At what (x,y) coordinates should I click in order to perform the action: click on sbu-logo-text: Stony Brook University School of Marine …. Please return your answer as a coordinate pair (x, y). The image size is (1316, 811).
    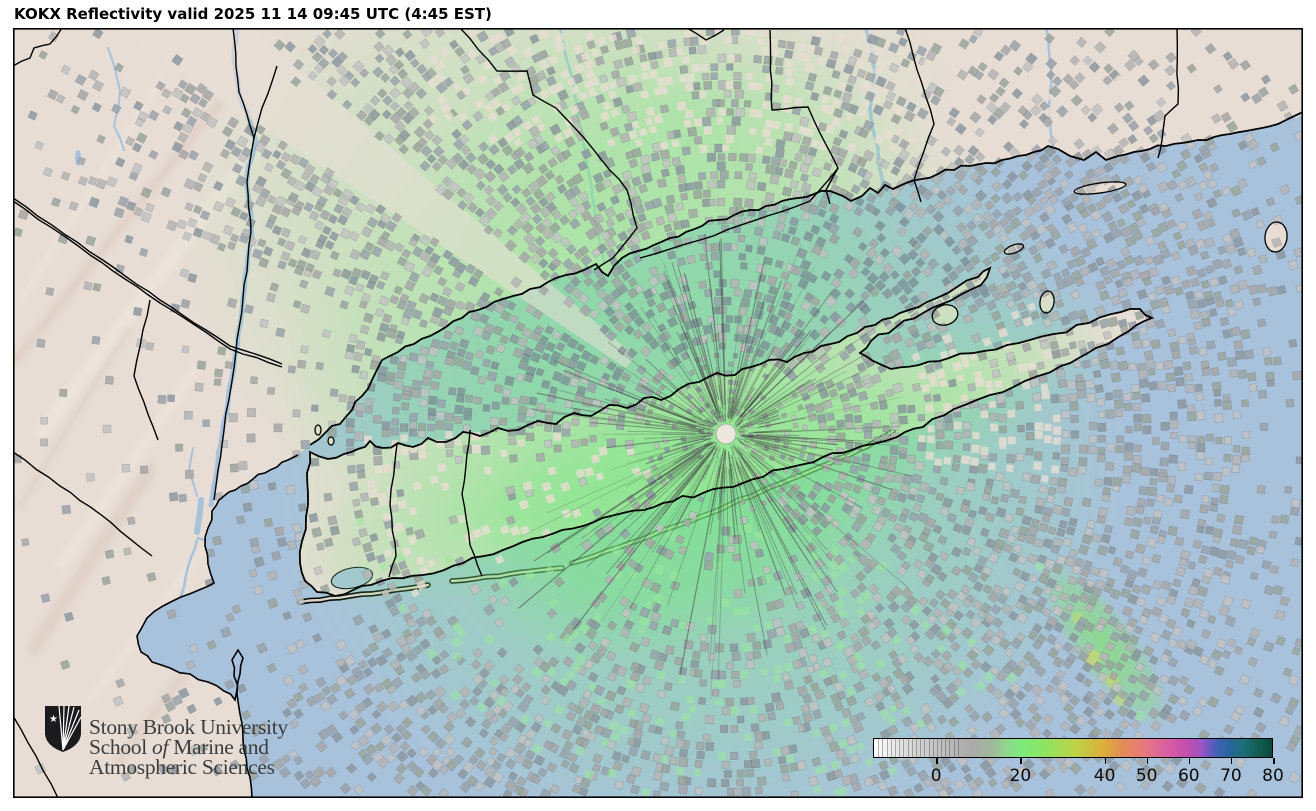
    Looking at the image, I should click on (188, 747).